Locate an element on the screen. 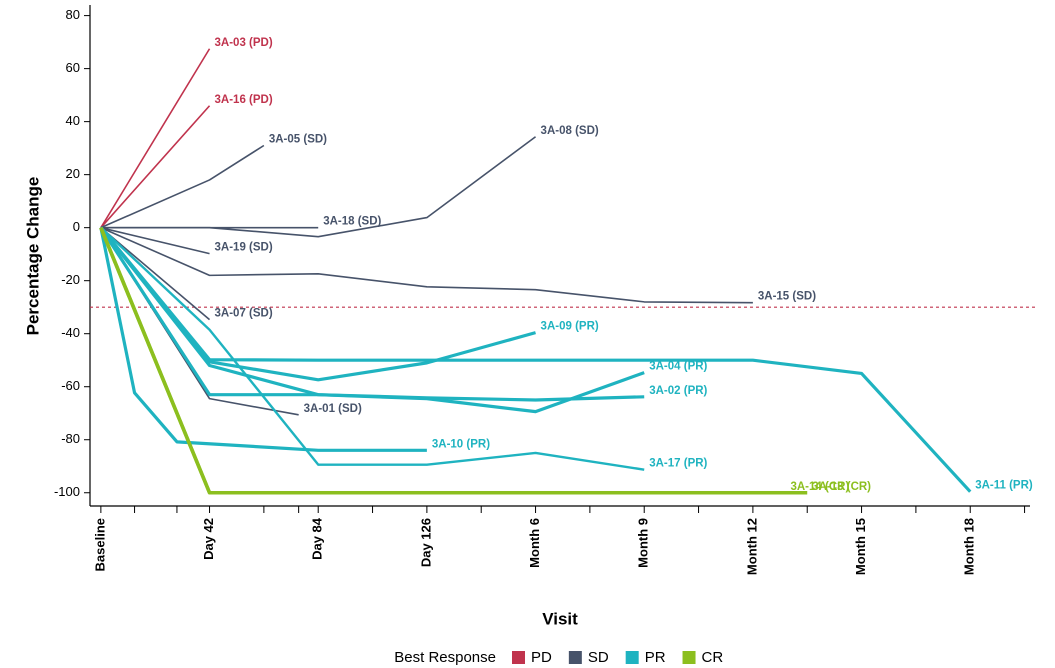 Image resolution: width=1055 pixels, height=668 pixels. y-tick-label: 80 is located at coordinates (73, 14).